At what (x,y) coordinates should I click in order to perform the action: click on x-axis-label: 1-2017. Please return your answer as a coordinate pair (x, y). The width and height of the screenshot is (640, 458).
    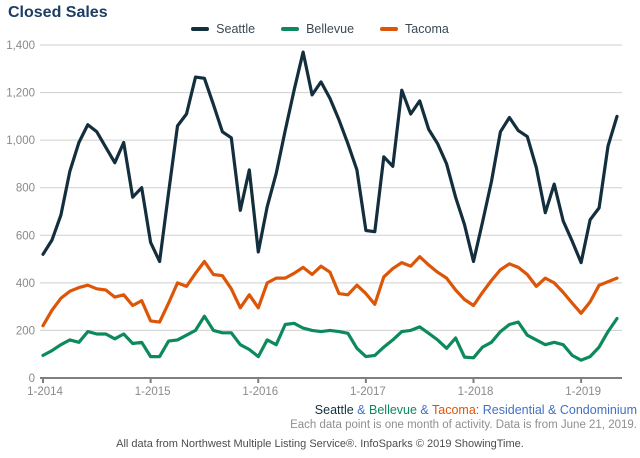
    Looking at the image, I should click on (368, 392).